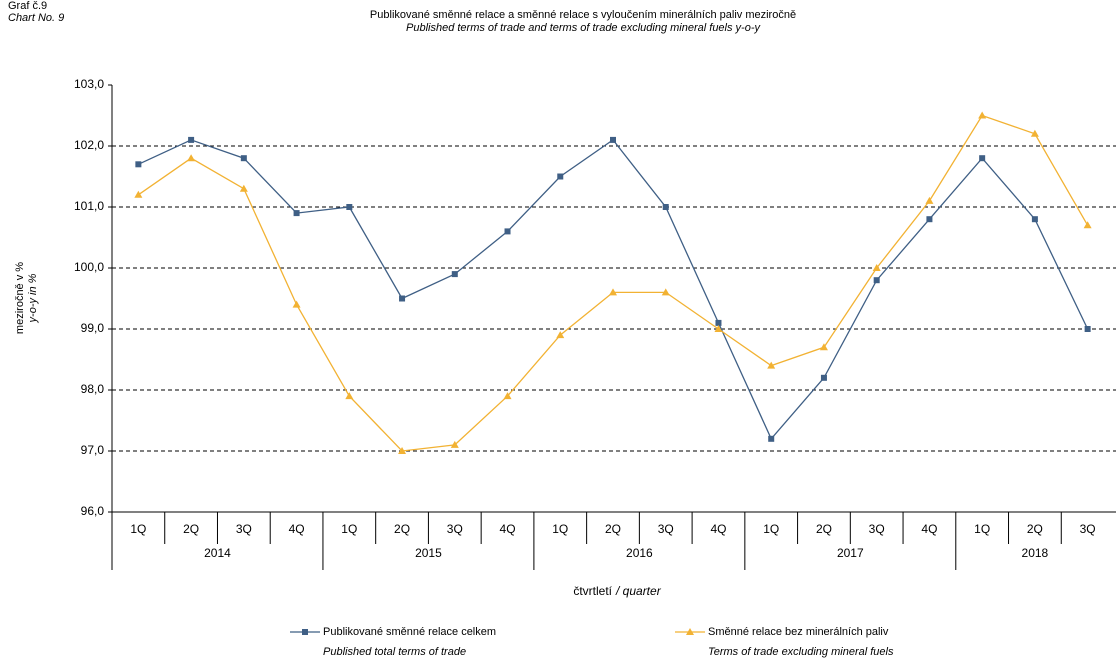 The height and width of the screenshot is (658, 1116). I want to click on x-group-label: 2016, so click(639, 553).